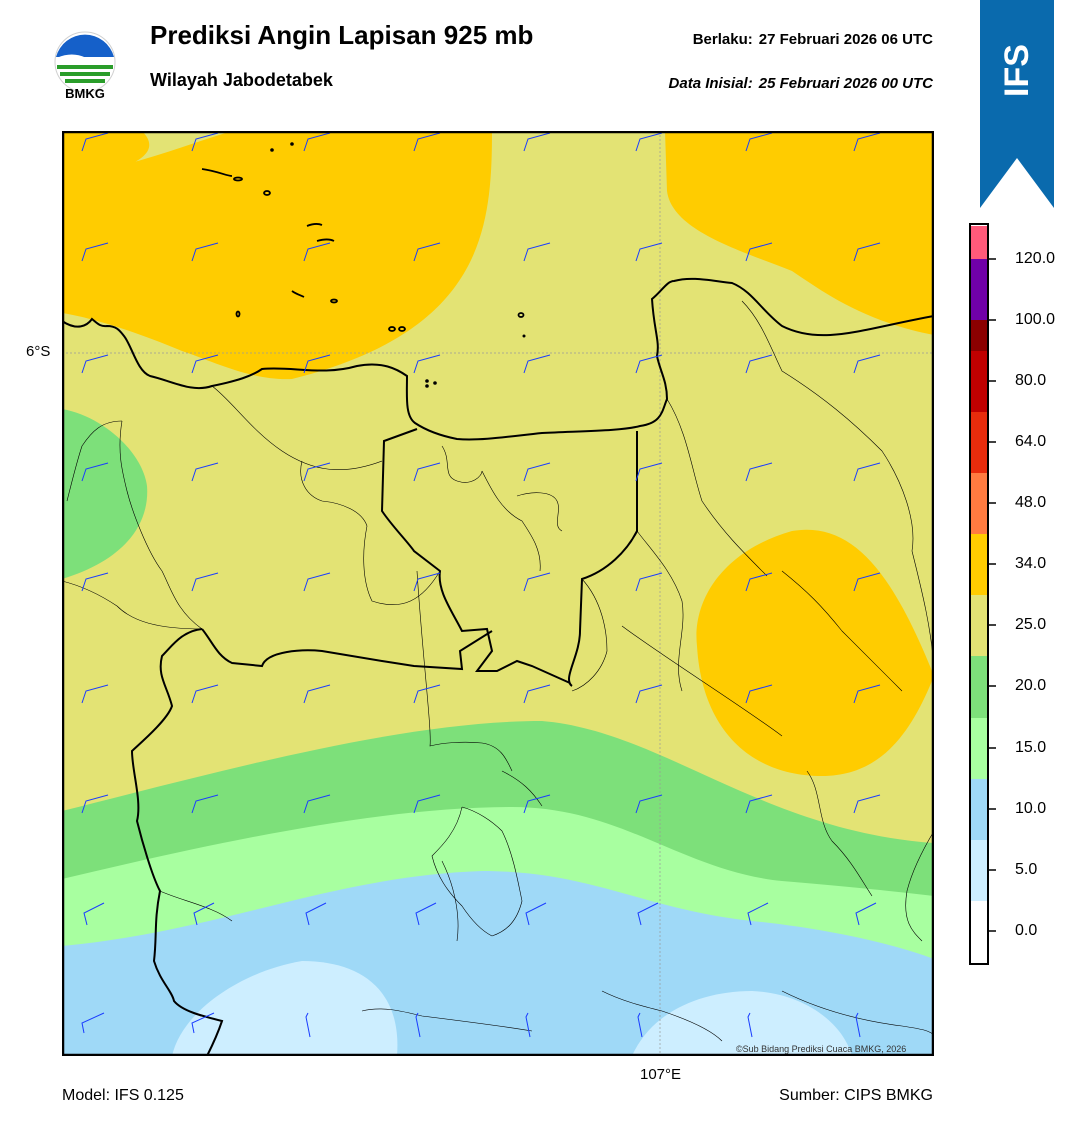 The image size is (1081, 1128). Describe the element at coordinates (1026, 869) in the screenshot. I see `colorbar-label: 5.0` at that location.